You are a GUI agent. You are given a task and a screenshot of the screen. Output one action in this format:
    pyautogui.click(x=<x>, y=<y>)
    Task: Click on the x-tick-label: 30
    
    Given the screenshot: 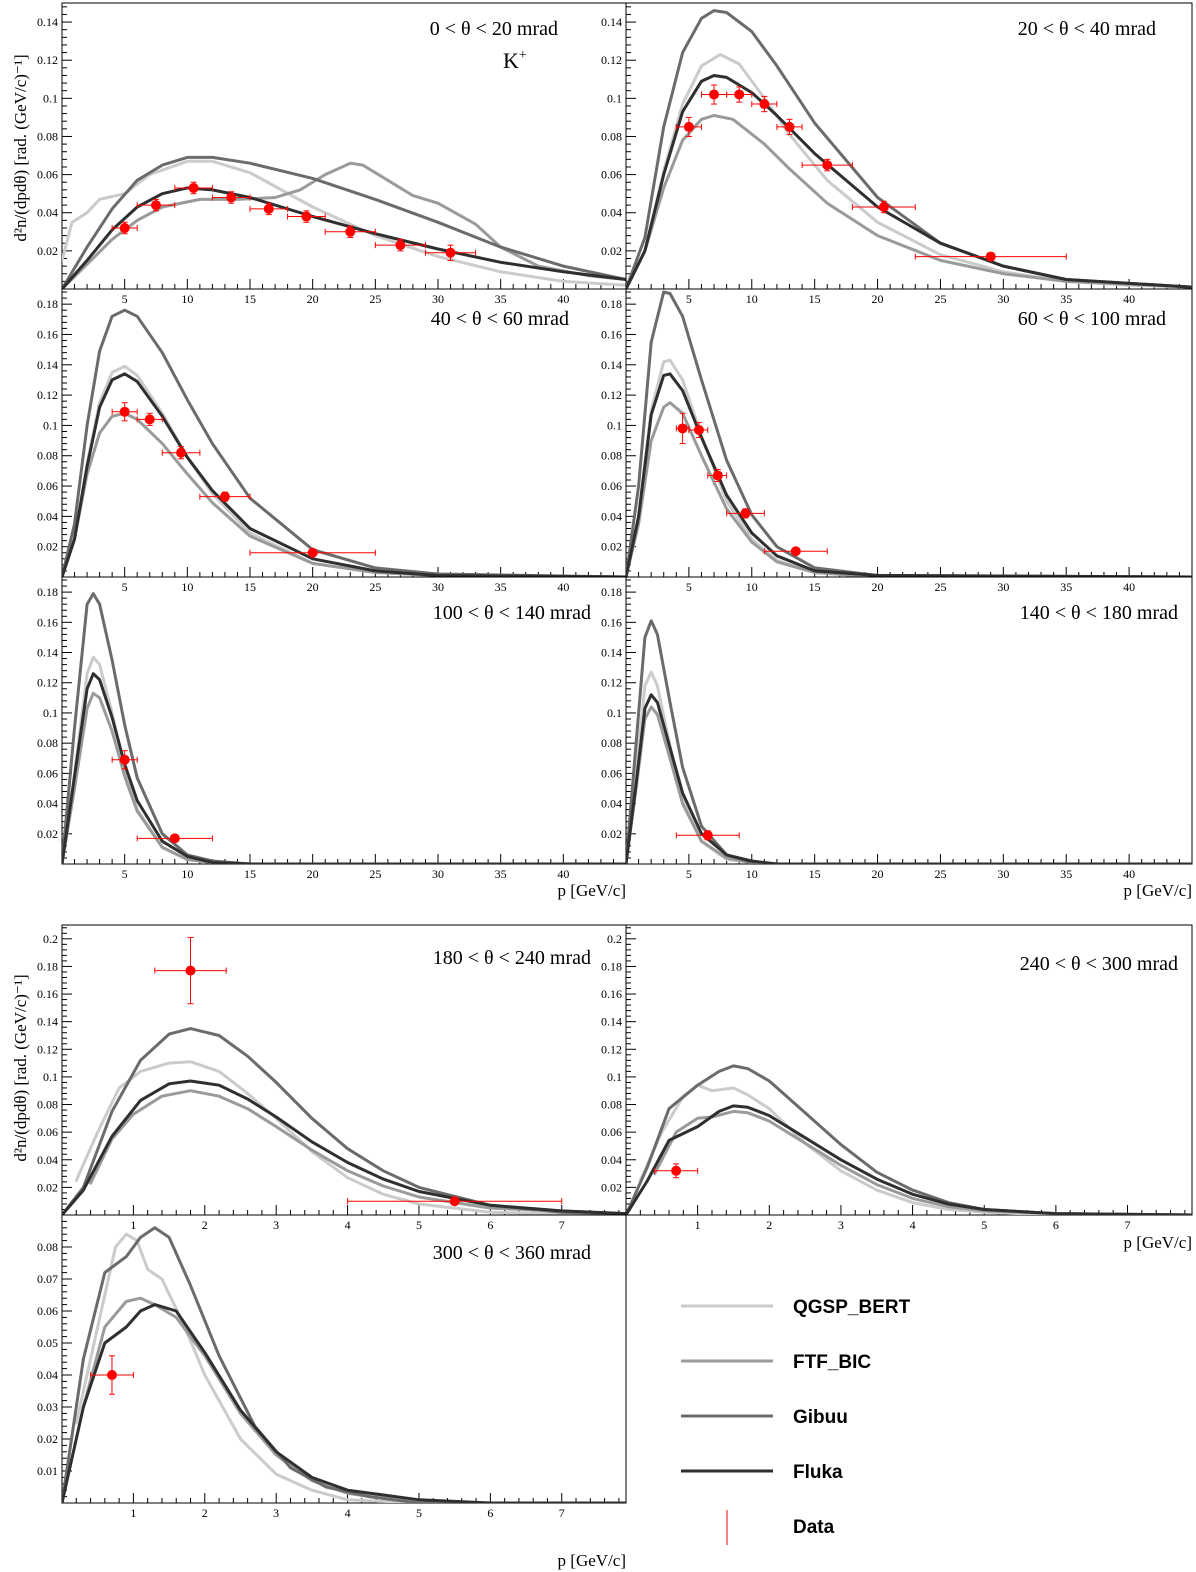 What is the action you would take?
    pyautogui.click(x=1003, y=874)
    